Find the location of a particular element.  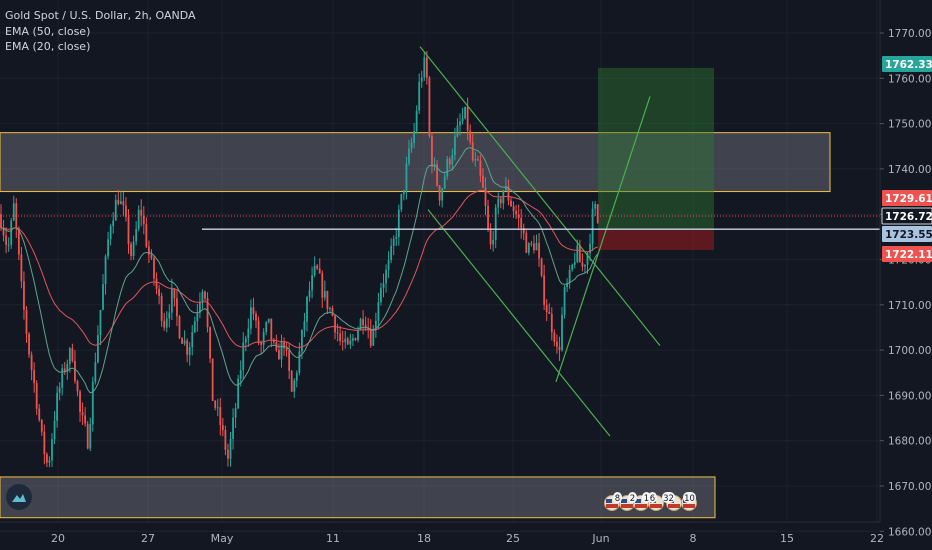

flag-canton is located at coordinates (638, 501).